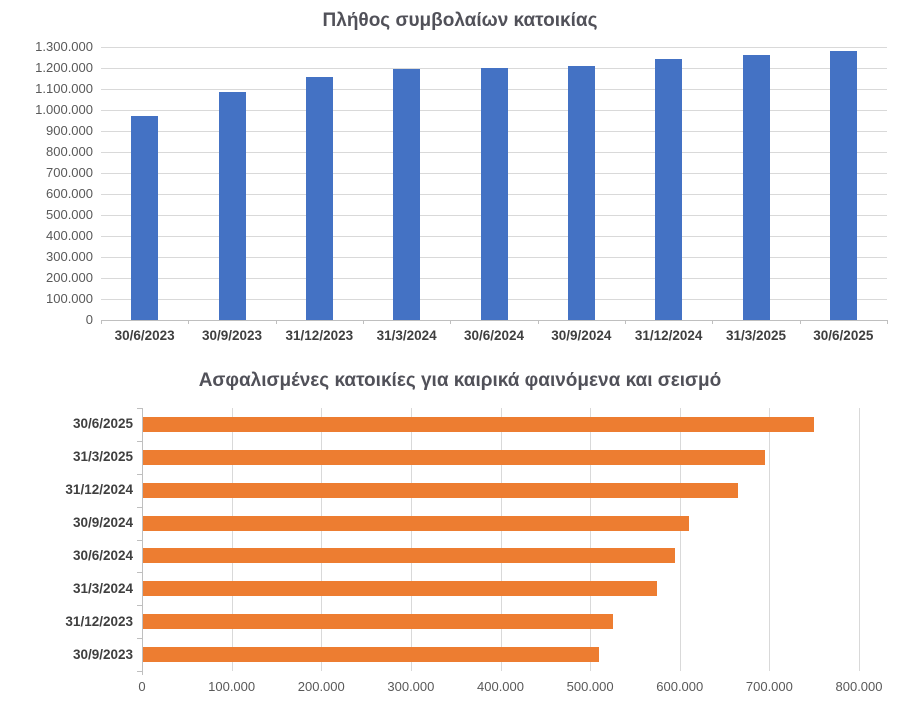  I want to click on y-tick-label: 300.000, so click(69, 256).